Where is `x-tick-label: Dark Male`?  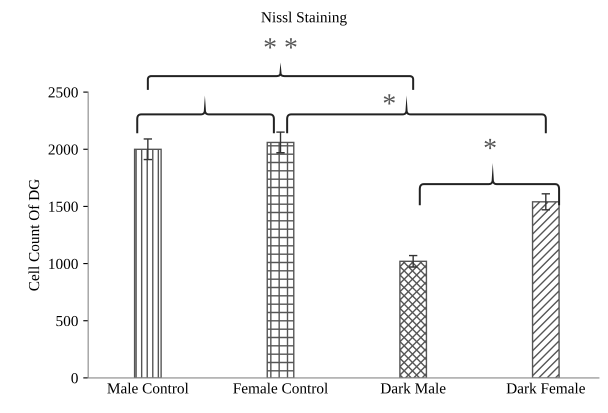
x-tick-label: Dark Male is located at coordinates (413, 388).